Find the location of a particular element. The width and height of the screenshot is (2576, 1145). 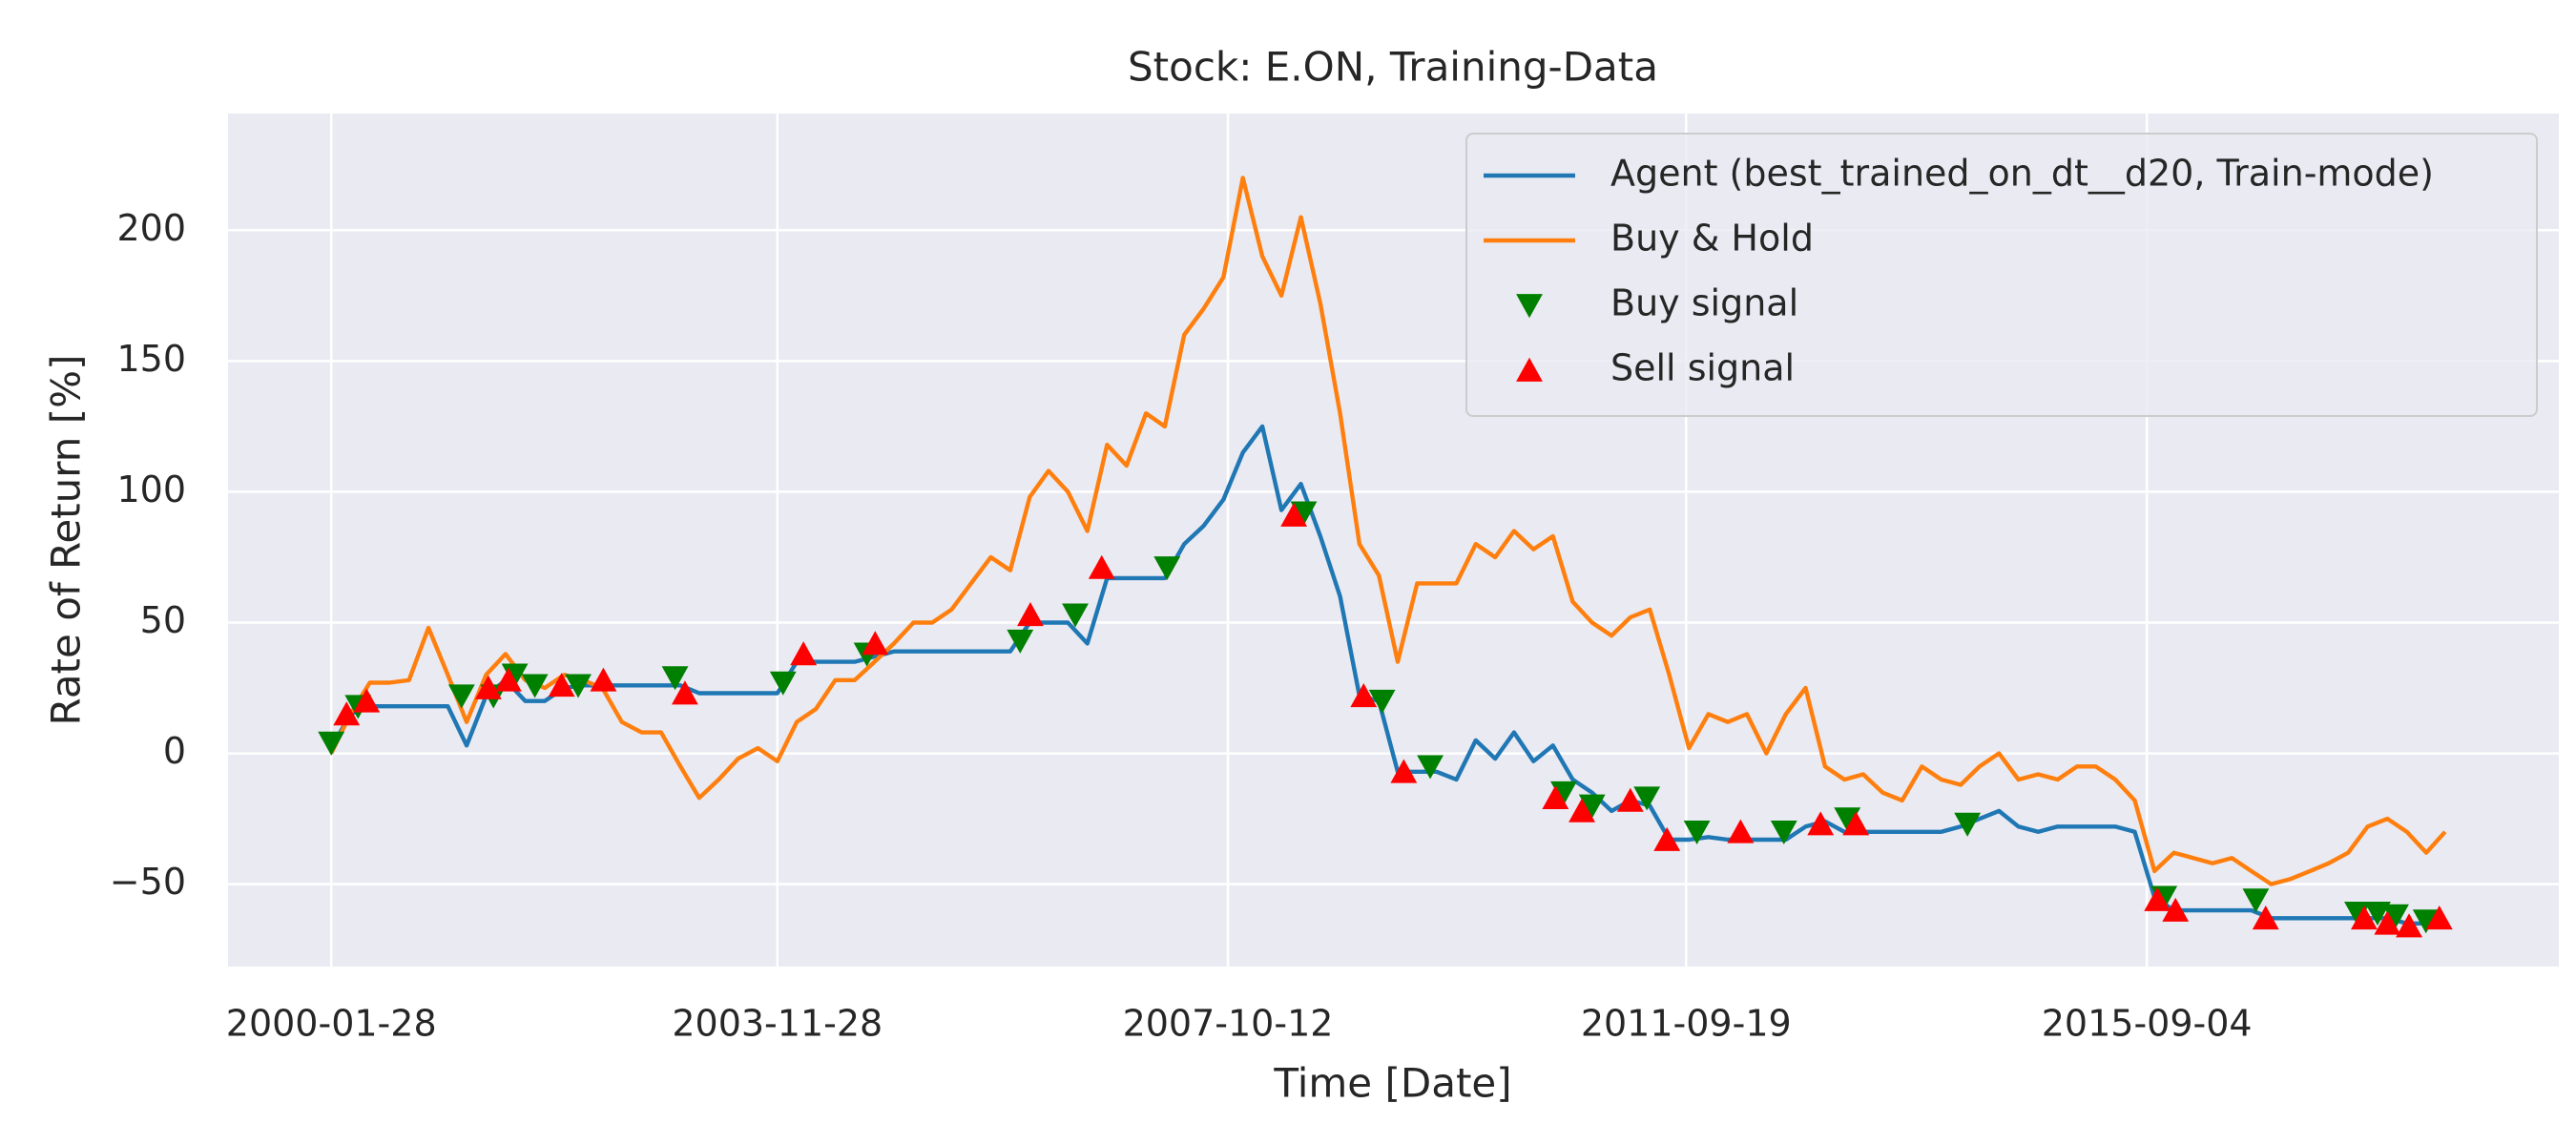

y-tick-label: 100 is located at coordinates (151, 489).